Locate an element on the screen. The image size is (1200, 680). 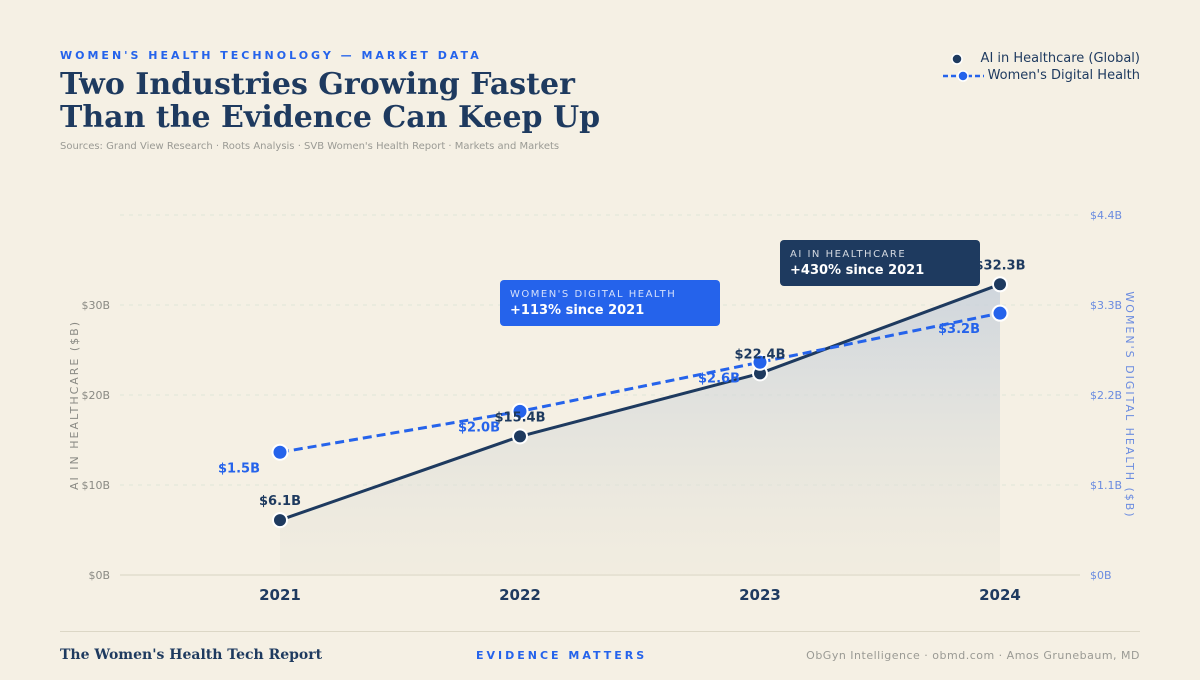
eyebrow: WOMEN'S HEALTH TECHNOLOGY — MARKET DATA is located at coordinates (271, 55).